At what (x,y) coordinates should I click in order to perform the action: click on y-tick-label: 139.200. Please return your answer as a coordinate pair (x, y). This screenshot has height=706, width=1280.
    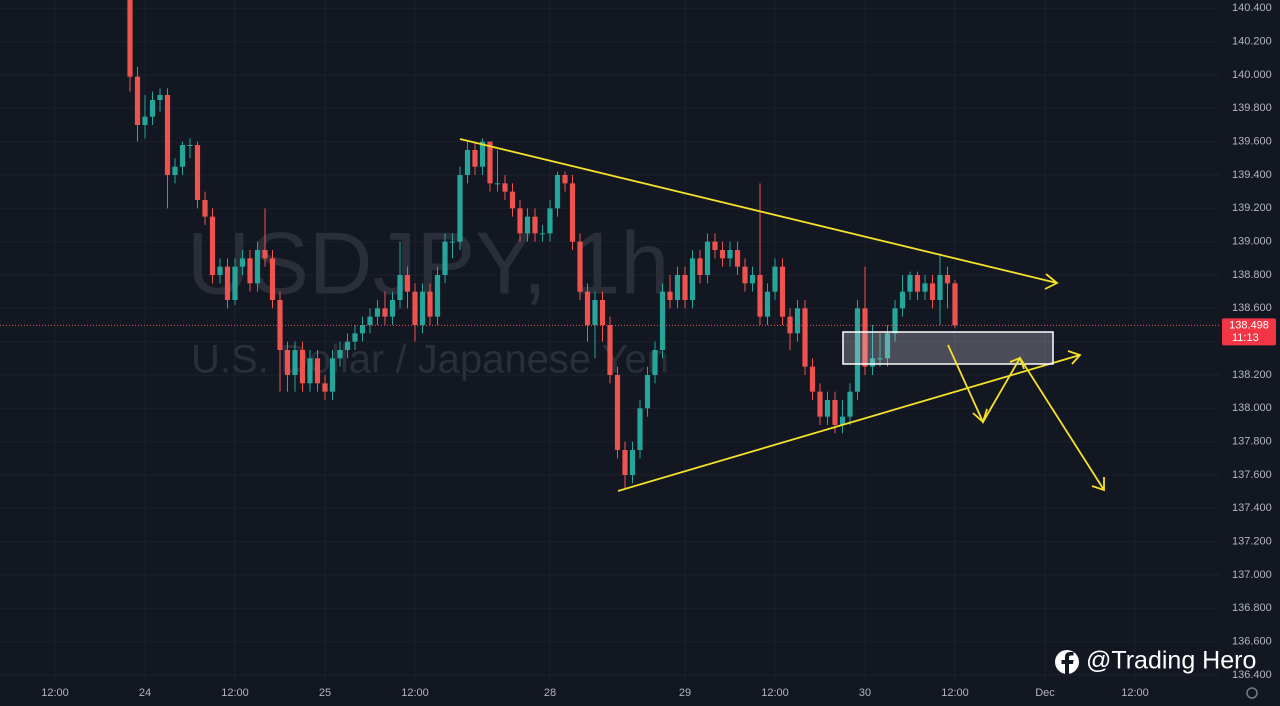
    Looking at the image, I should click on (1252, 208).